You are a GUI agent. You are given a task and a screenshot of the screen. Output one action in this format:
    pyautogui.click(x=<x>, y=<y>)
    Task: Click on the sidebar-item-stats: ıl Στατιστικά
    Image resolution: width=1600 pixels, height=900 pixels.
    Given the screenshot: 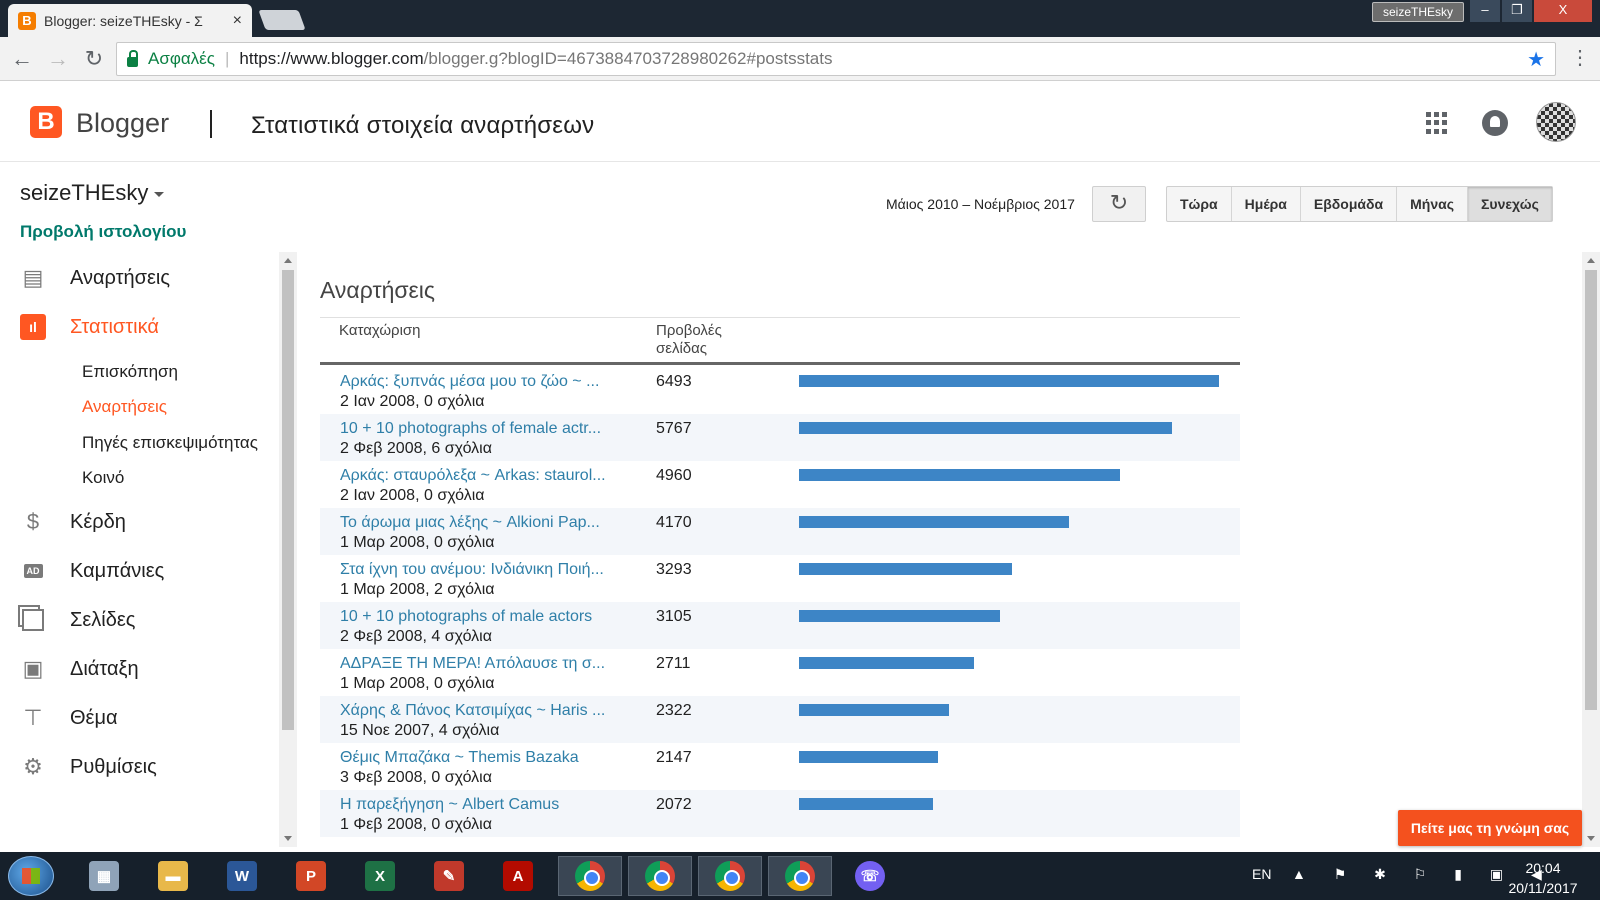 What is the action you would take?
    pyautogui.click(x=89, y=327)
    